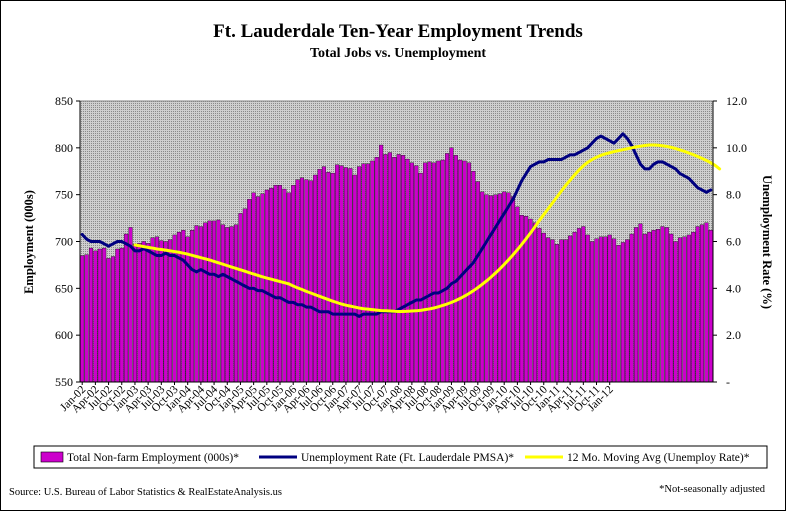 This screenshot has width=786, height=511. Describe the element at coordinates (67, 241) in the screenshot. I see `left-y-ticks: 550 600 650 700 750 800 850` at that location.